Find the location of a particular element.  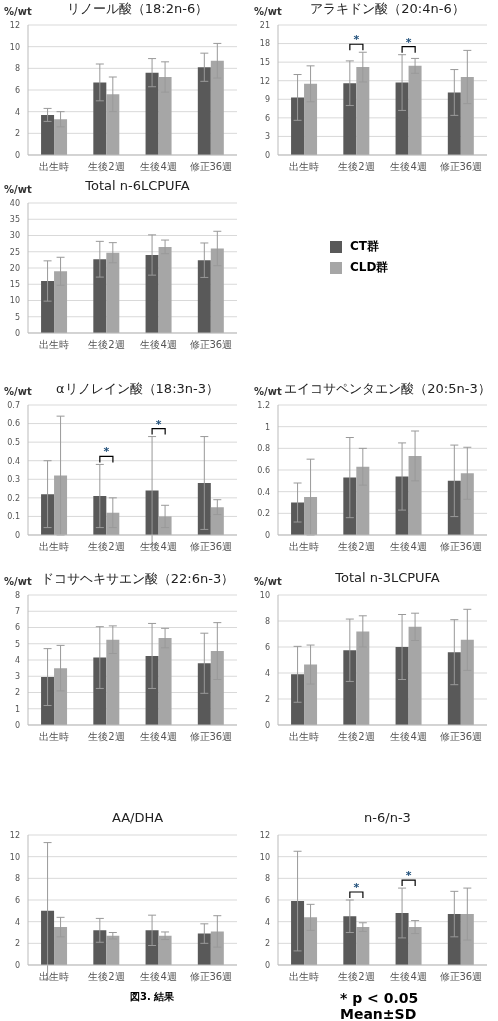

chart-title: ドコサヘキサエン酸（22:6n-3） is located at coordinates (137, 579).